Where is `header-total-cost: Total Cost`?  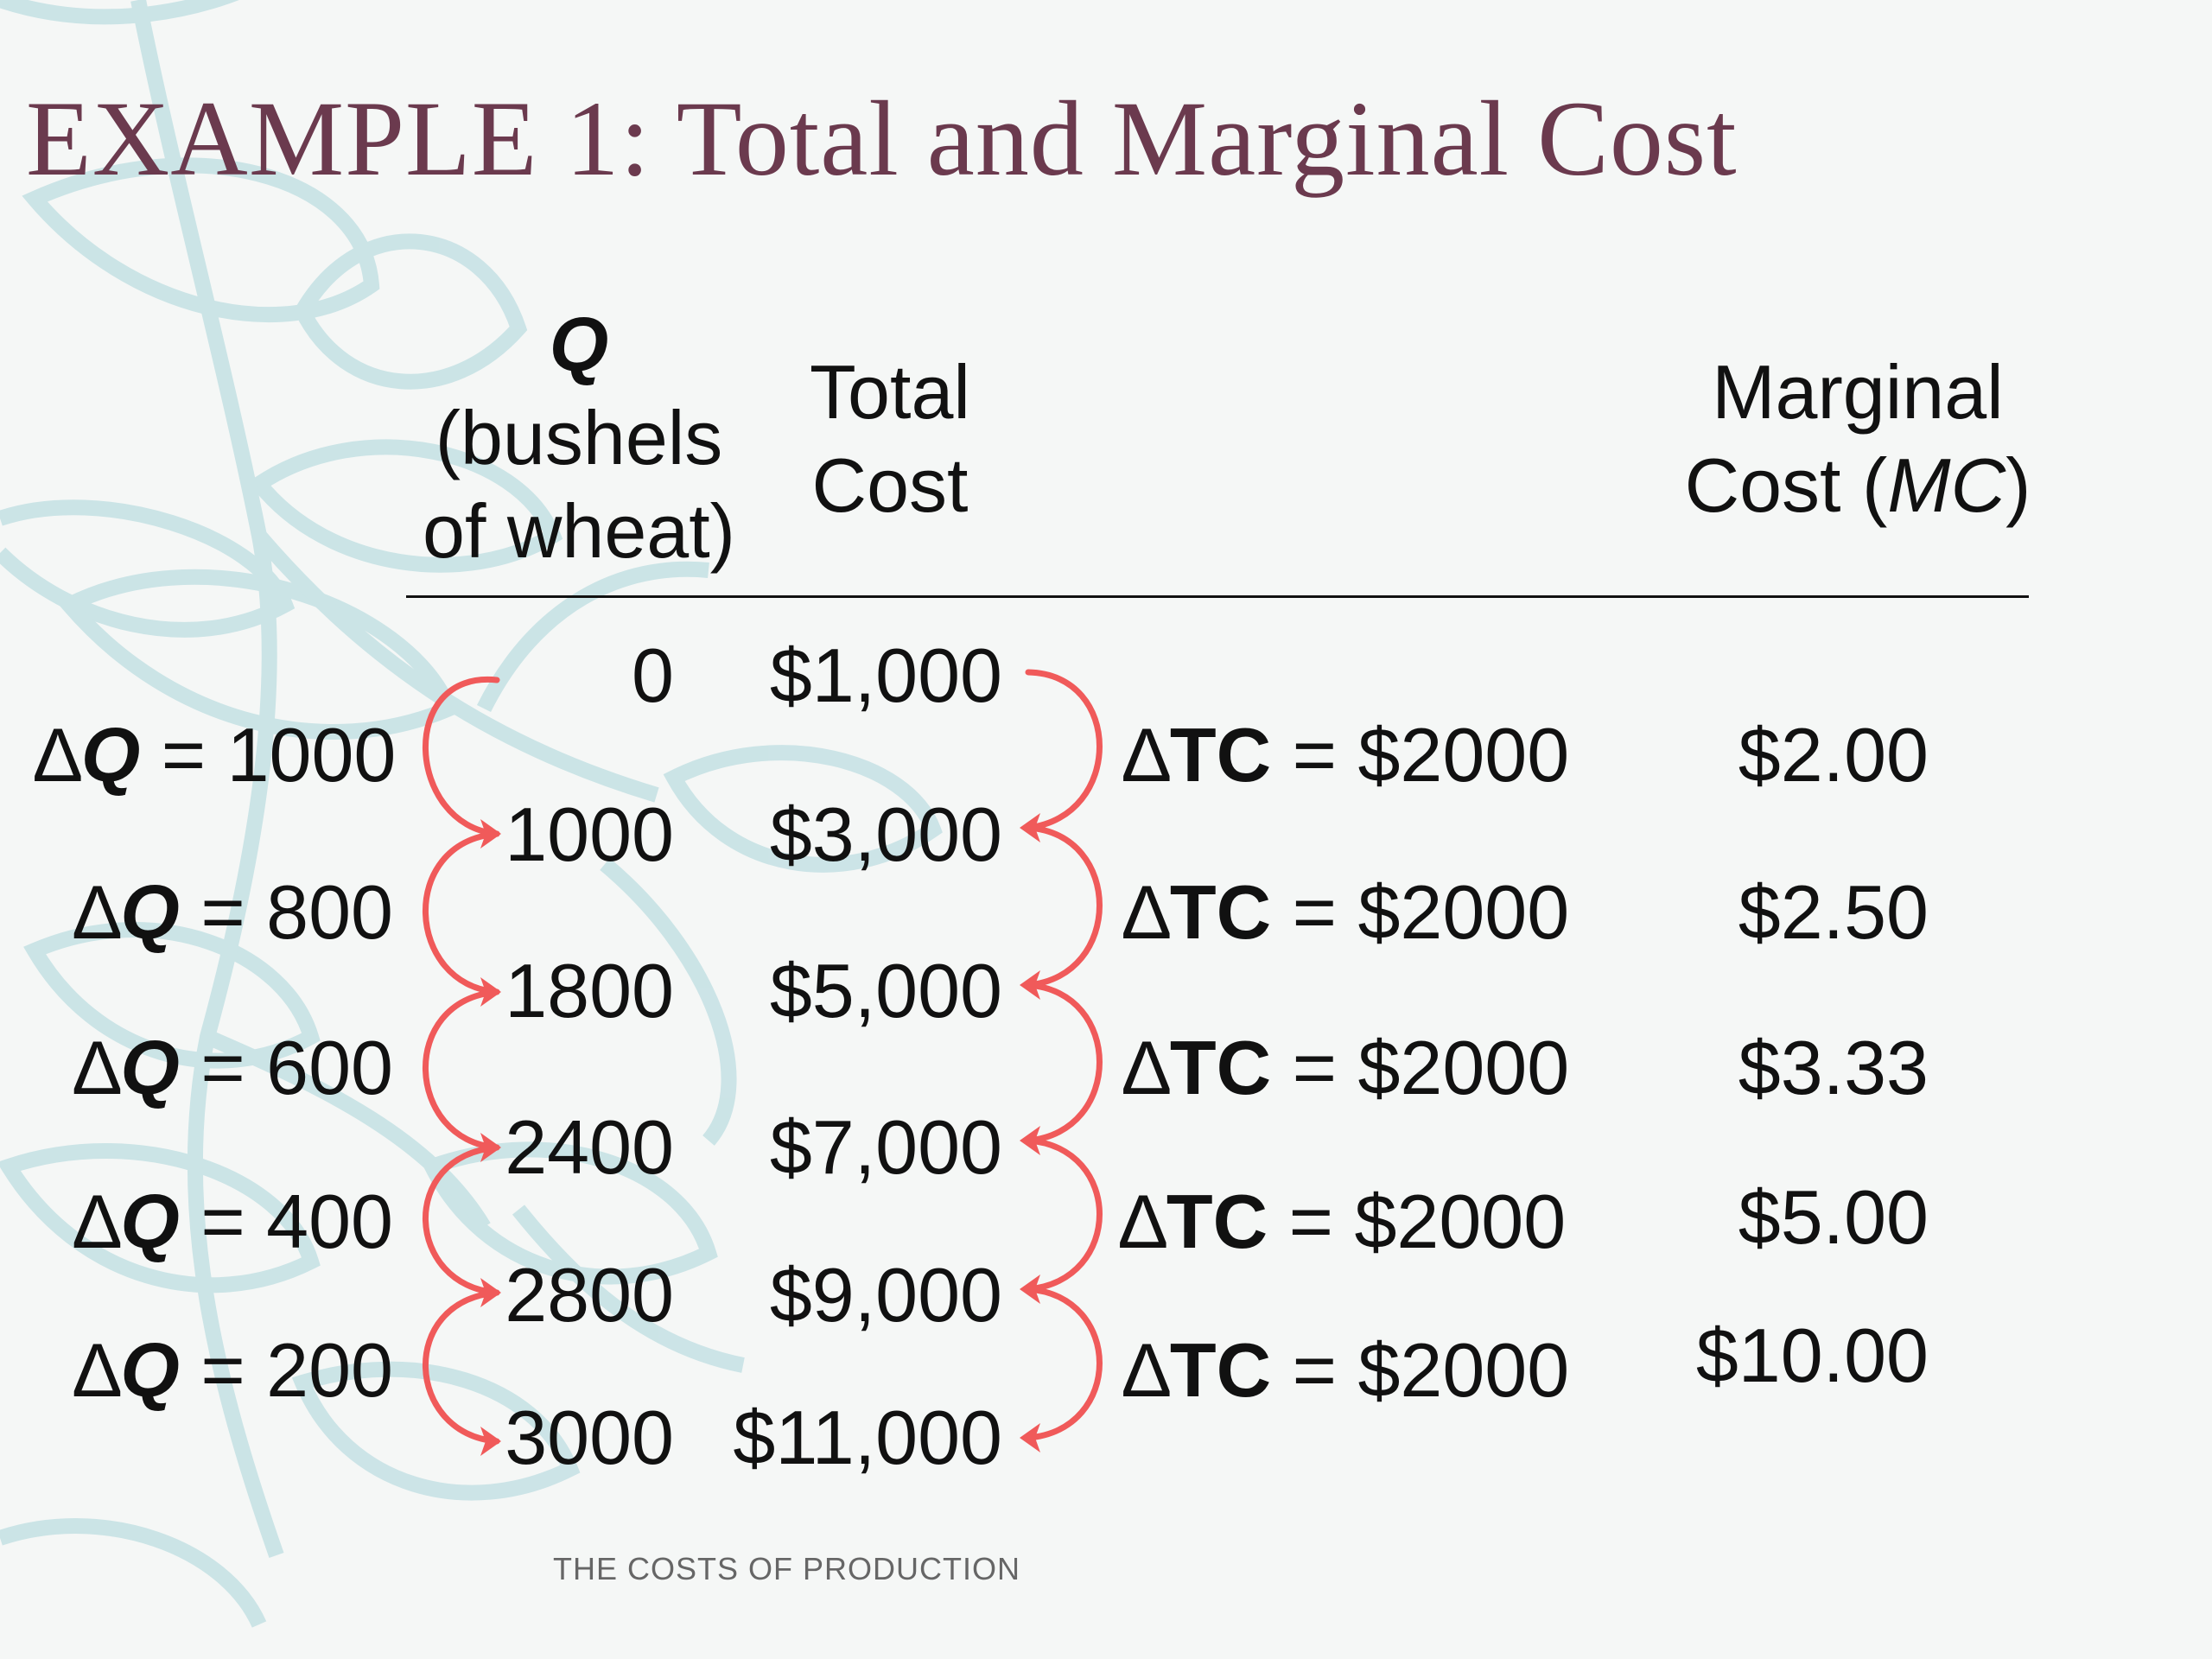
header-total-cost: Total Cost is located at coordinates (890, 439).